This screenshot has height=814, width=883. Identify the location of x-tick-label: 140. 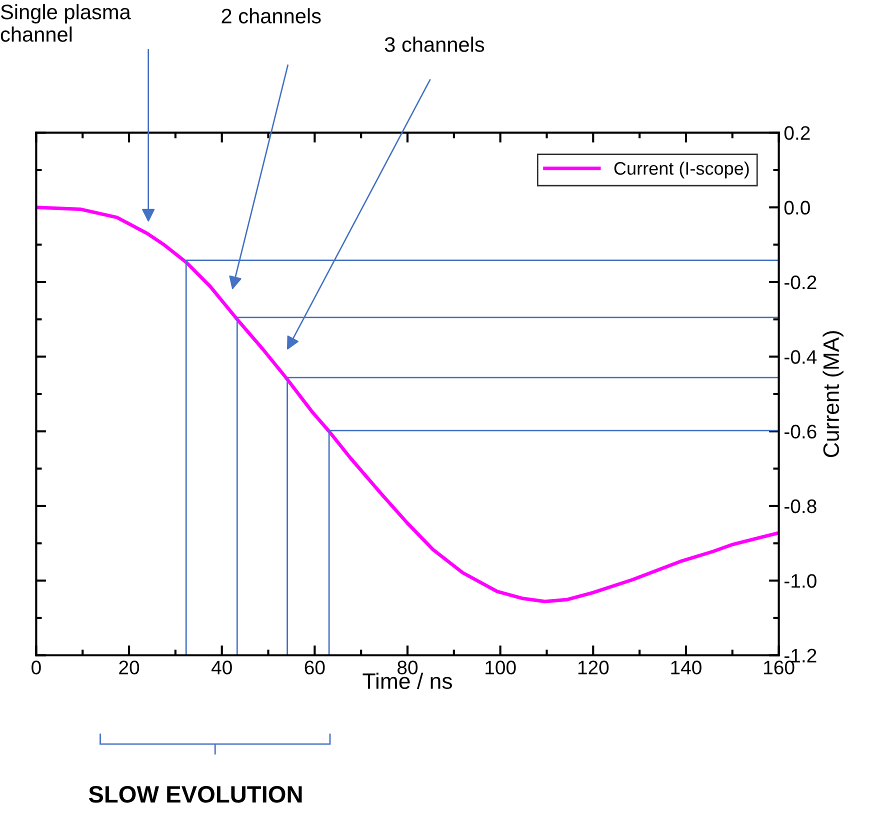
(686, 667).